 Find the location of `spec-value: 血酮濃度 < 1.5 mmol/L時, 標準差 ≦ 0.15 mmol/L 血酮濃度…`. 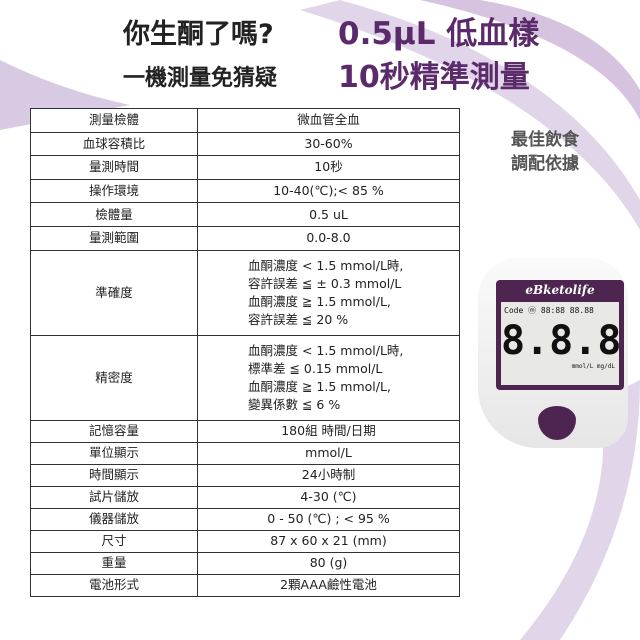

spec-value: 血酮濃度 < 1.5 mmol/L時, 標準差 ≦ 0.15 mmol/L 血酮濃度… is located at coordinates (328, 377).